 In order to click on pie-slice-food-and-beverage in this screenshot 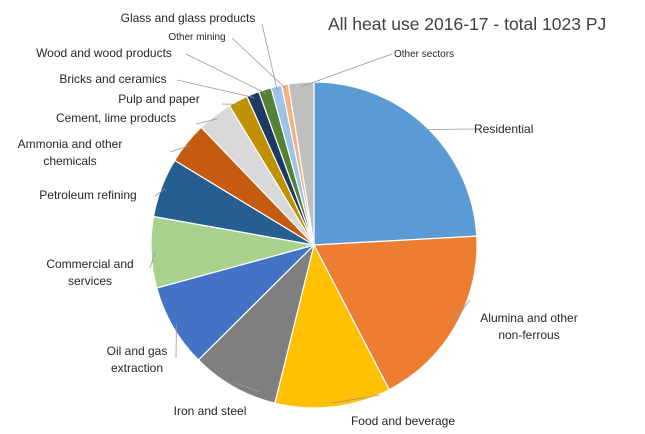, I will do `click(332, 326)`.